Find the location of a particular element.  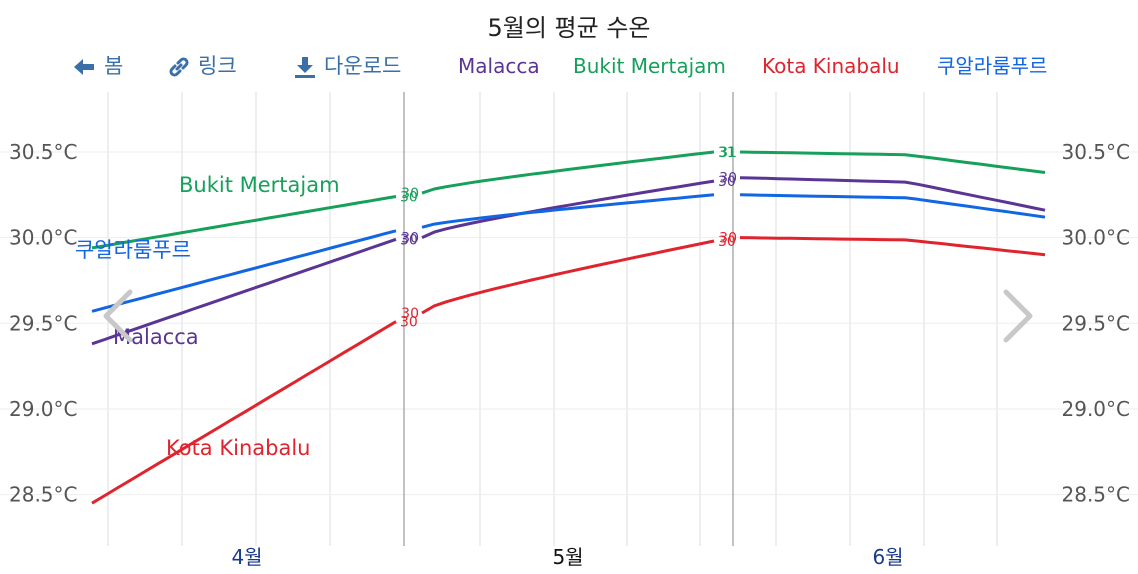

link-button: 링크 is located at coordinates (202, 66).